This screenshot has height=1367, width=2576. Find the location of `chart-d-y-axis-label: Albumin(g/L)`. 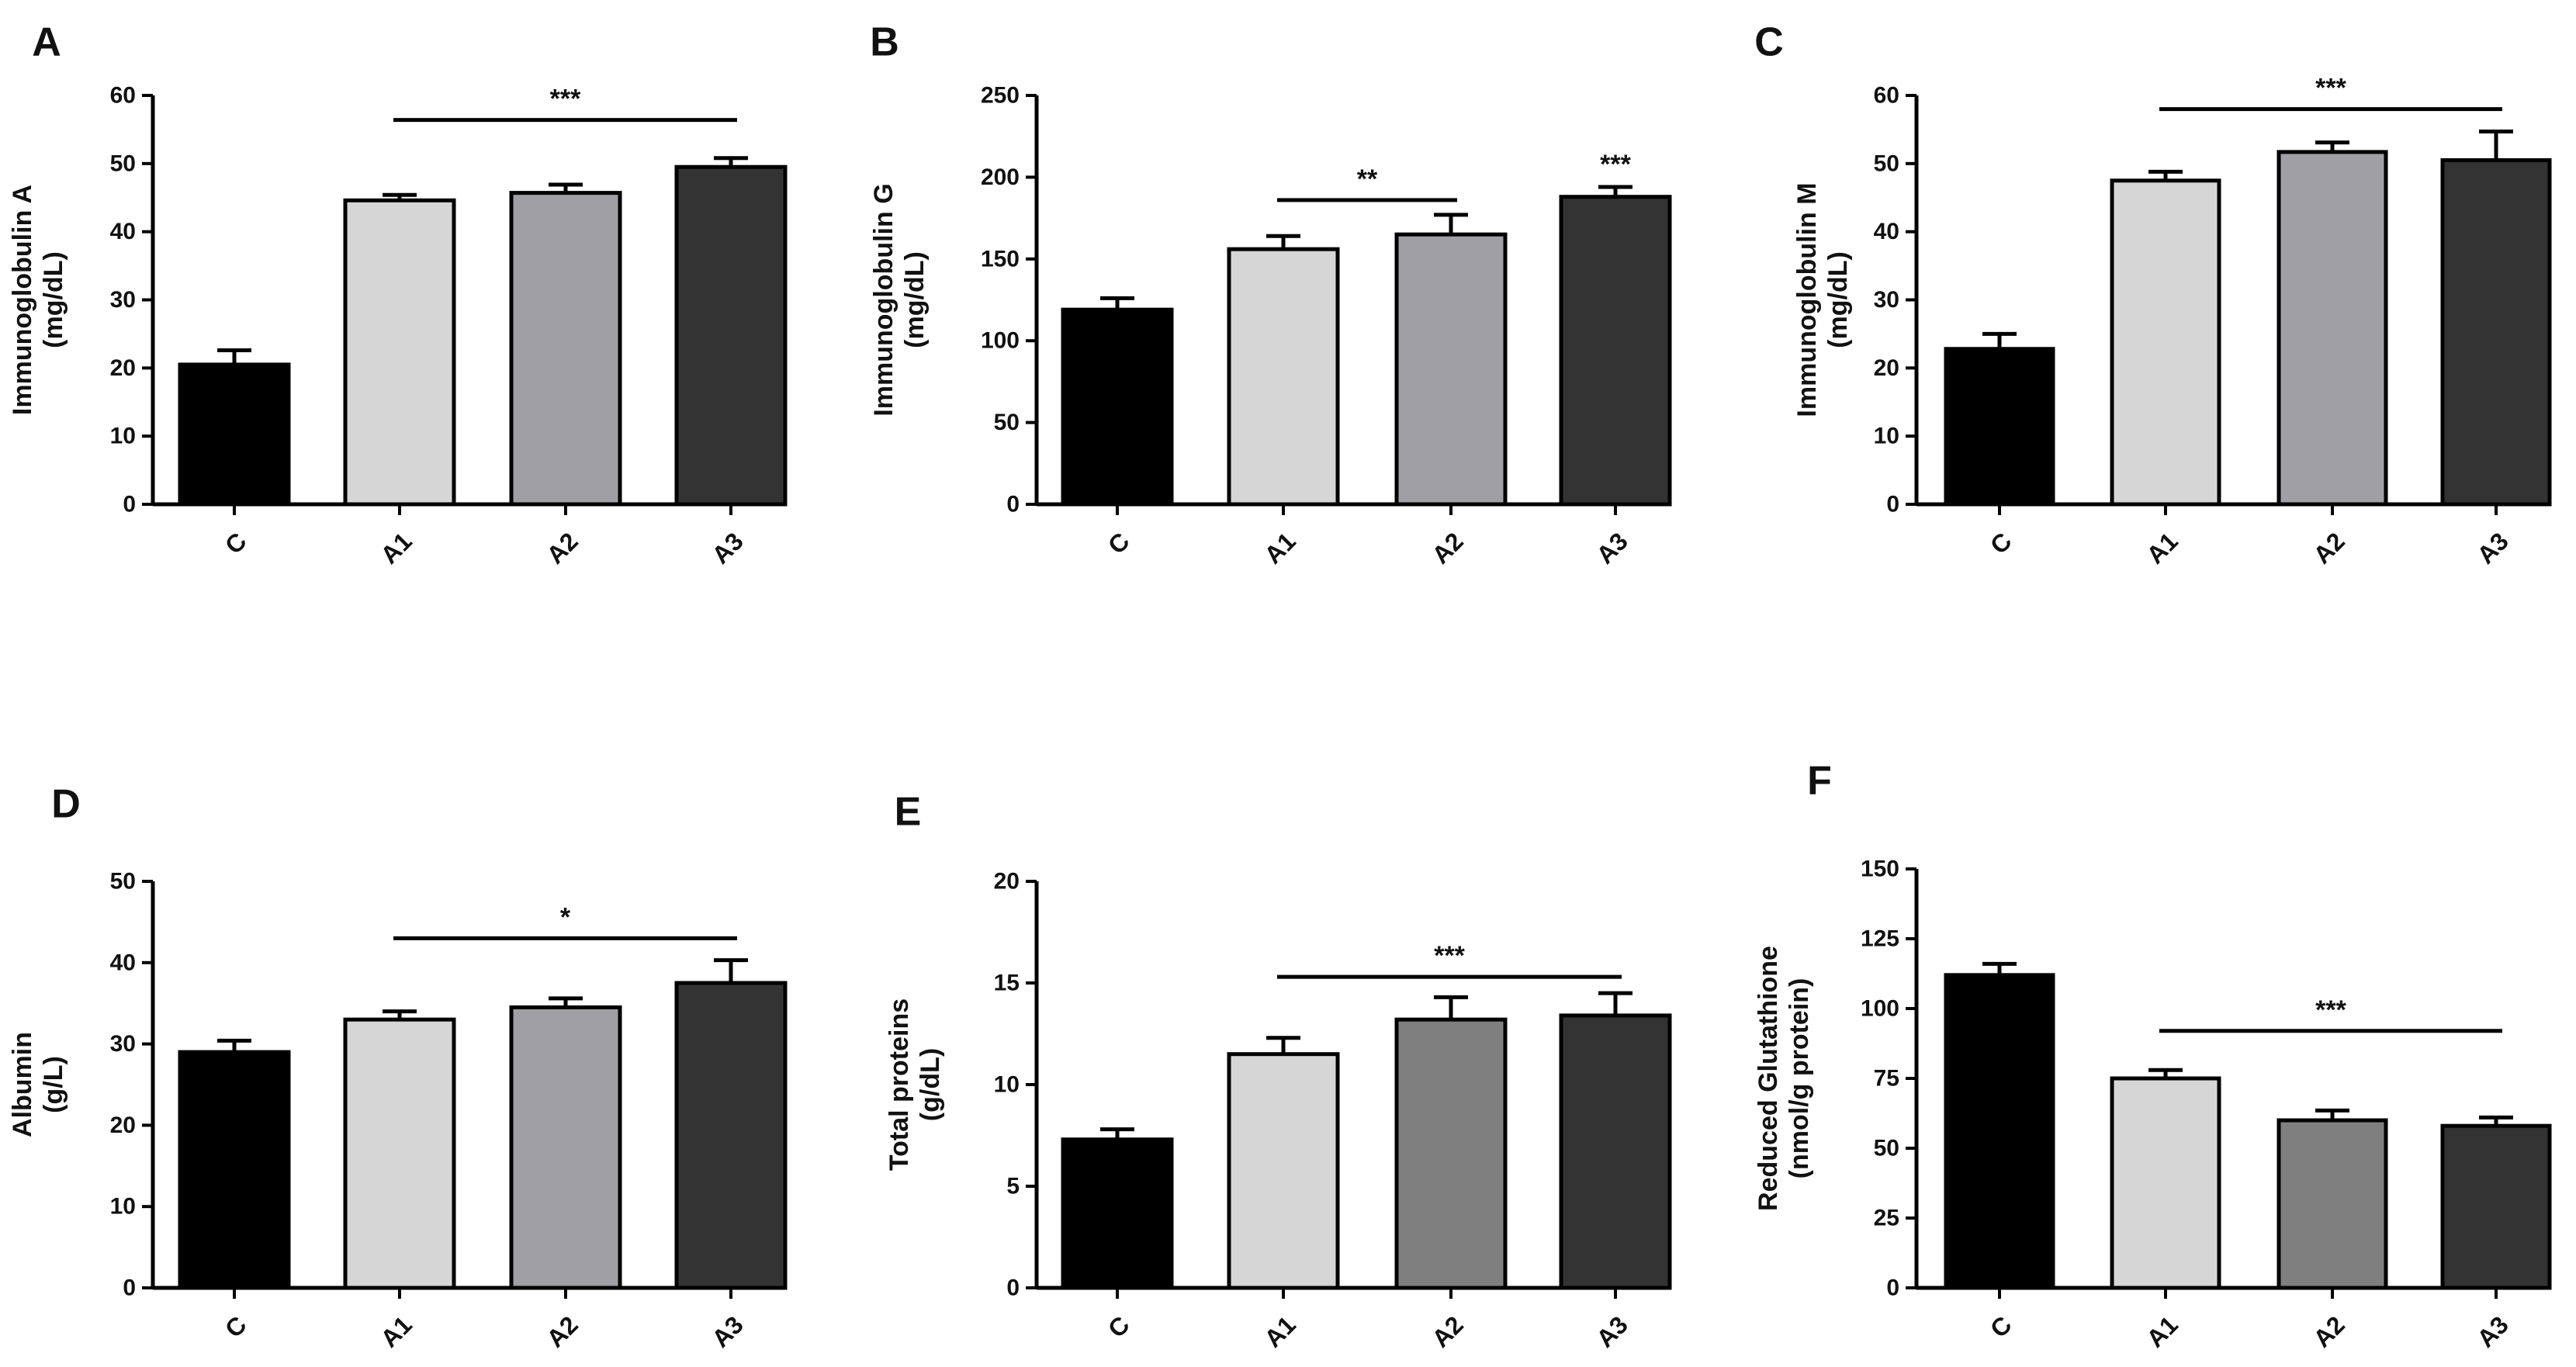

chart-d-y-axis-label: Albumin(g/L) is located at coordinates (38, 1084).